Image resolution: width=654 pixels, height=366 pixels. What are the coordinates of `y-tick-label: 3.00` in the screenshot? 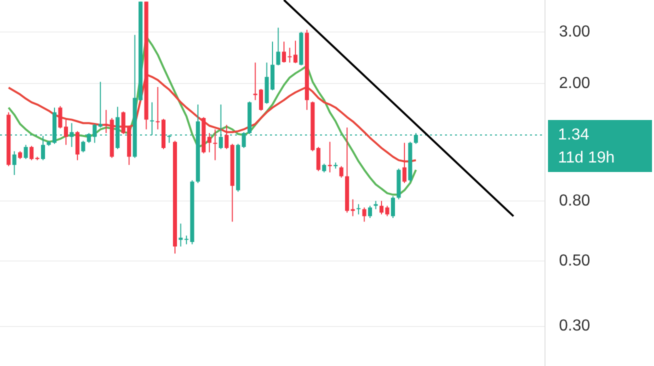 It's located at (574, 31).